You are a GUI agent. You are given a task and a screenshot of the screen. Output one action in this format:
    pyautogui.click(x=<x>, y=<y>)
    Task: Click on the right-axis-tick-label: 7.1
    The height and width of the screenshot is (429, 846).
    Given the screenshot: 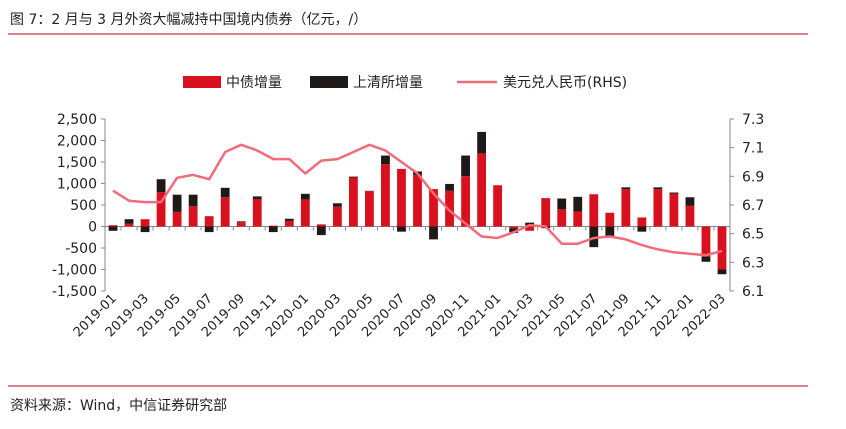 What is the action you would take?
    pyautogui.click(x=753, y=149)
    